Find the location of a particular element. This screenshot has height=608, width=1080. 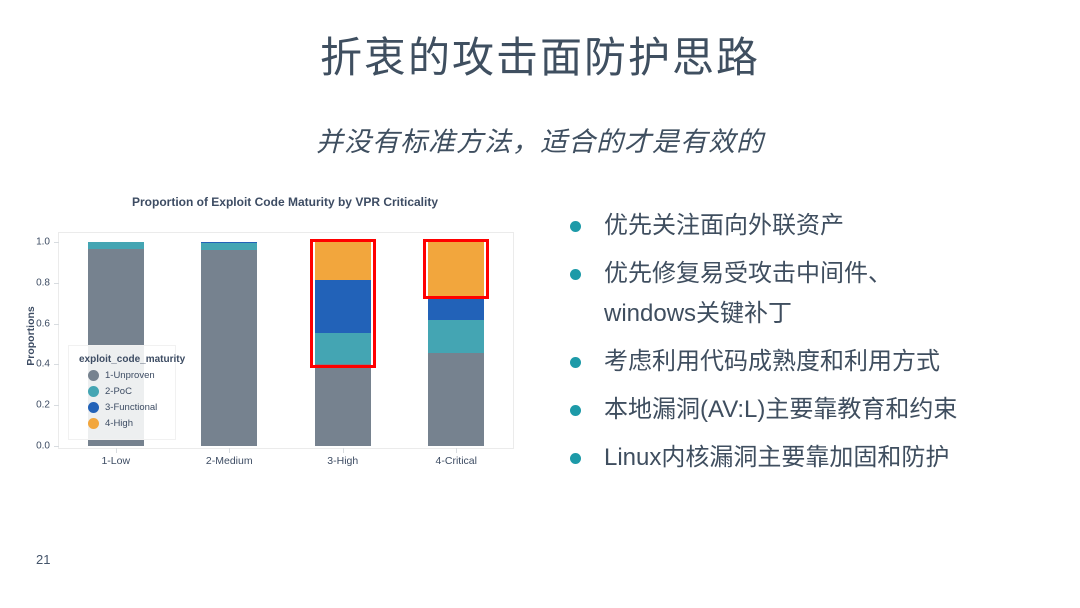

legend-title: exploit_code_maturity is located at coordinates (132, 359).